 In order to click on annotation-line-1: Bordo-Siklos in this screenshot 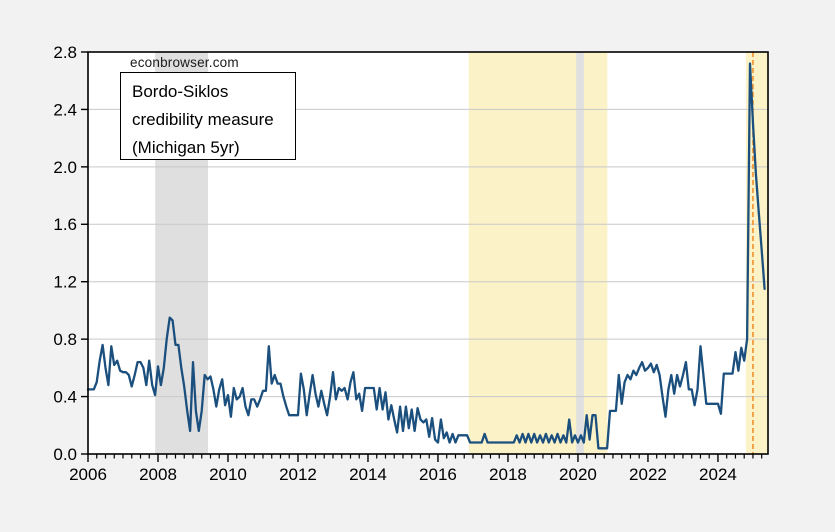, I will do `click(180, 91)`.